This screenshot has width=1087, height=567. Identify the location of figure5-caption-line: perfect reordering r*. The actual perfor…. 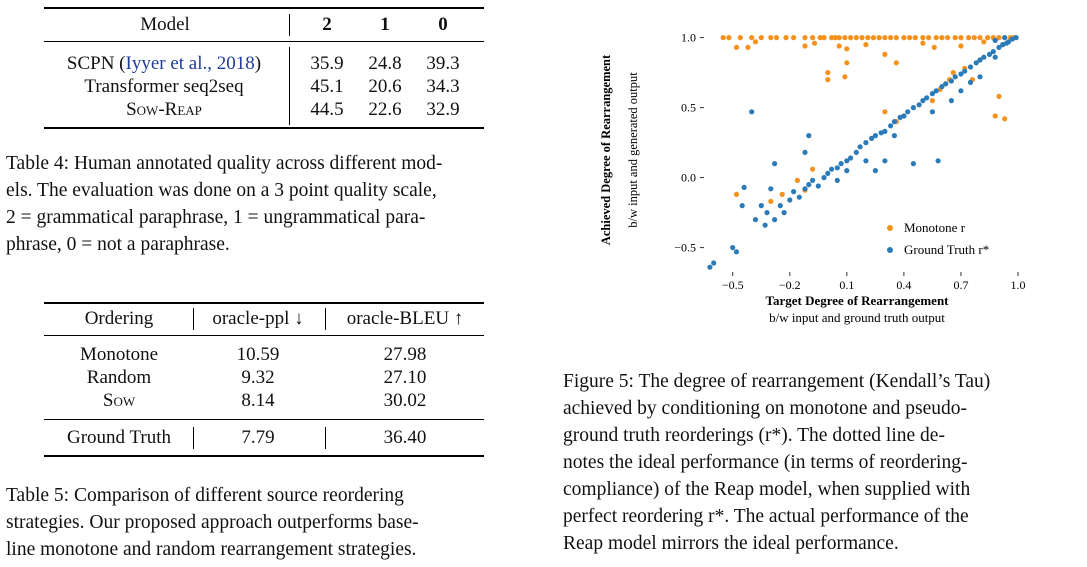
(766, 516).